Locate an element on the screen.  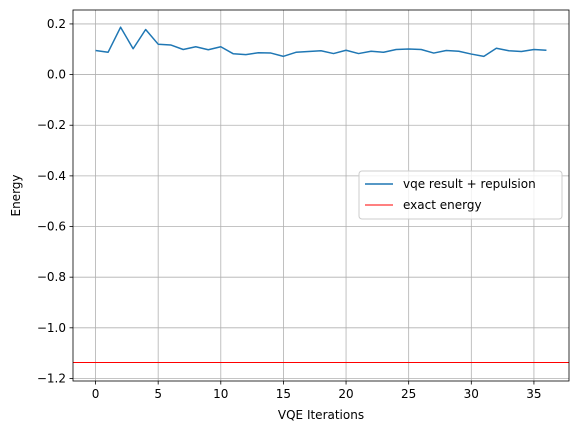
legend: vqe result + repulsion exact energy is located at coordinates (460, 195).